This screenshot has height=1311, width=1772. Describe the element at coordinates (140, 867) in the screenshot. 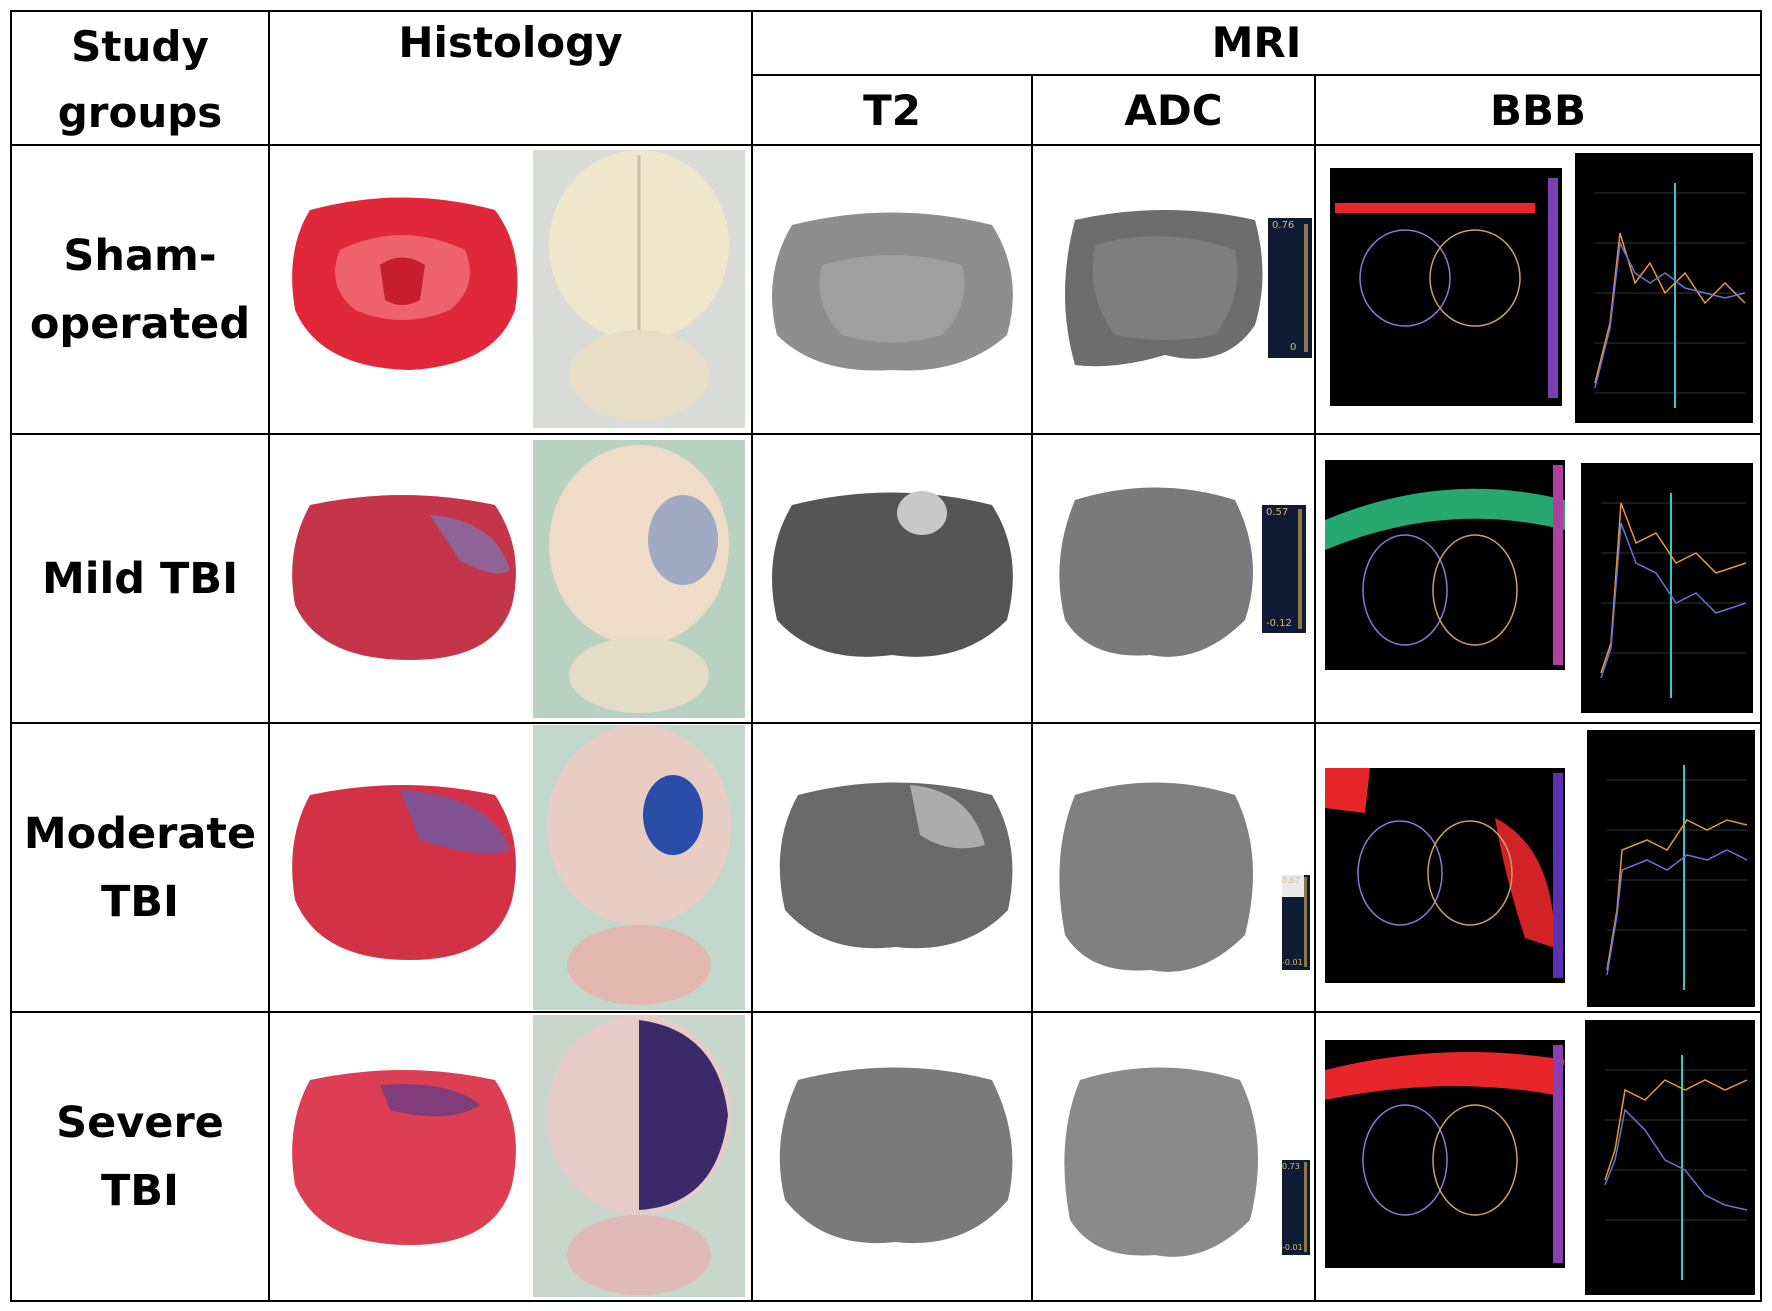

I see `row-label-moderate: Moderate TBI` at that location.